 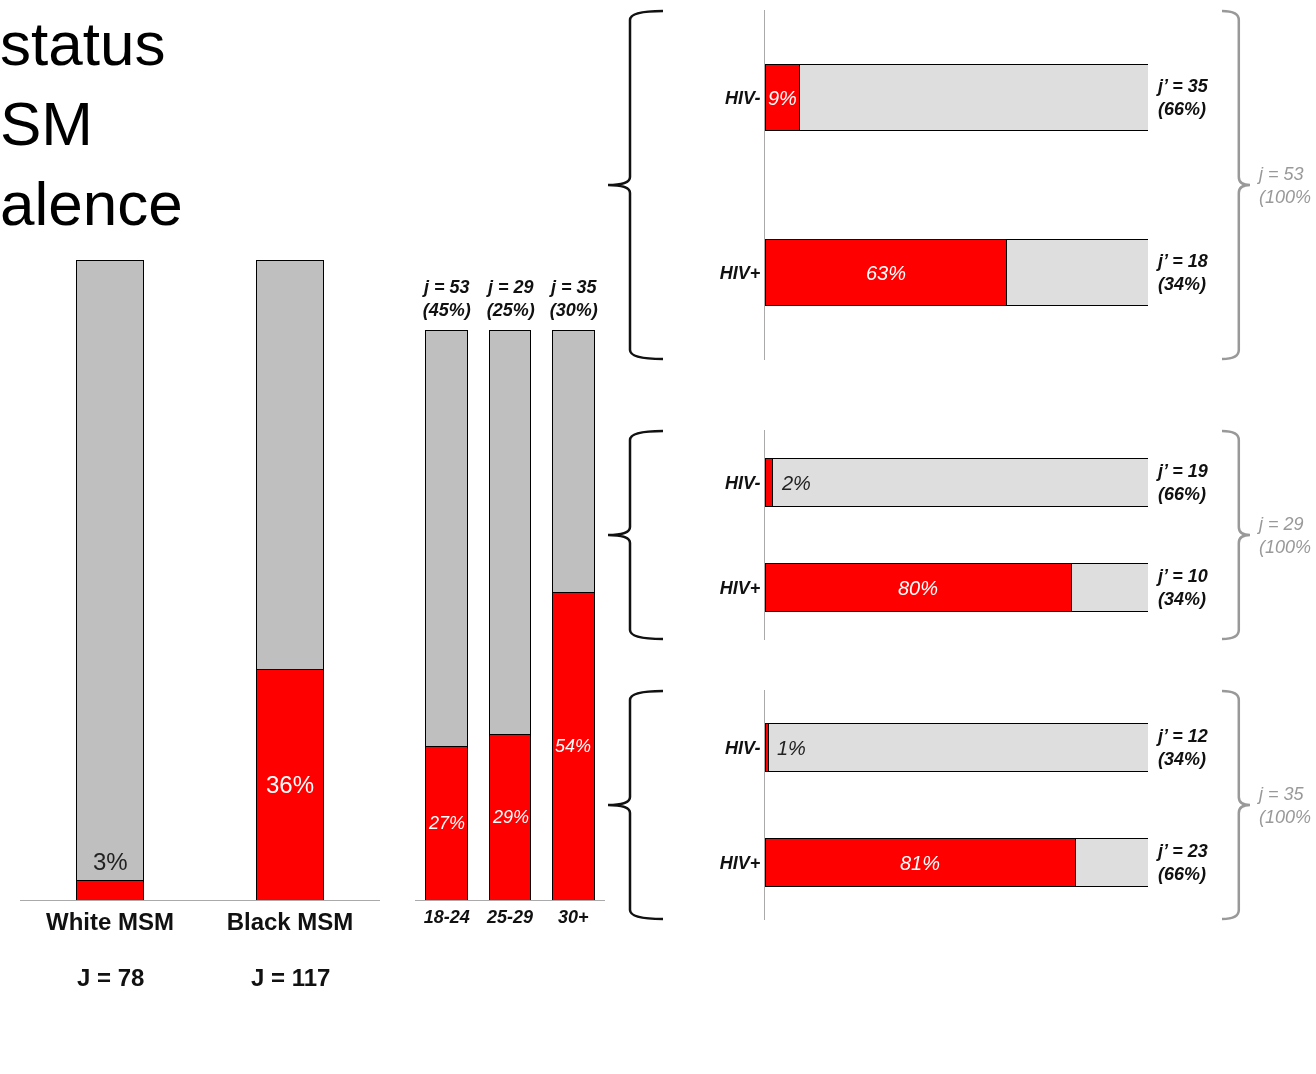 What do you see at coordinates (1284, 806) in the screenshot?
I see `text: j = 35 (100%` at bounding box center [1284, 806].